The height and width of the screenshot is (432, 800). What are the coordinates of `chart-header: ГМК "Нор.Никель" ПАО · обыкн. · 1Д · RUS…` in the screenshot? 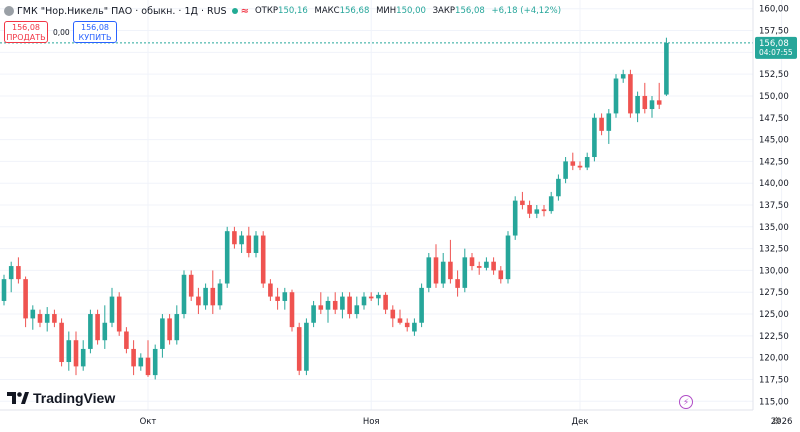 It's located at (284, 11).